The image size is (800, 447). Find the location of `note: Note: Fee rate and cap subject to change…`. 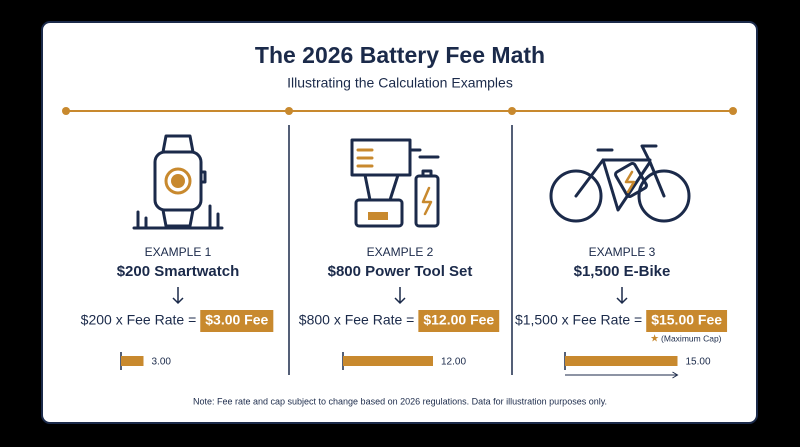

note: Note: Fee rate and cap subject to change… is located at coordinates (400, 401).